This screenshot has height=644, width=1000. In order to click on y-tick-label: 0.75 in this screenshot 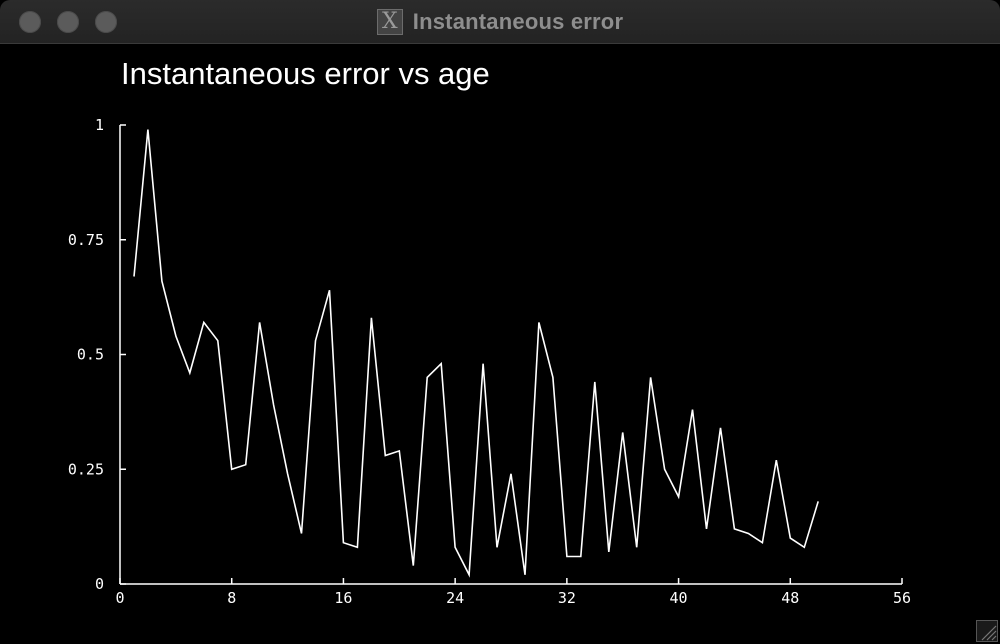, I will do `click(86, 240)`.